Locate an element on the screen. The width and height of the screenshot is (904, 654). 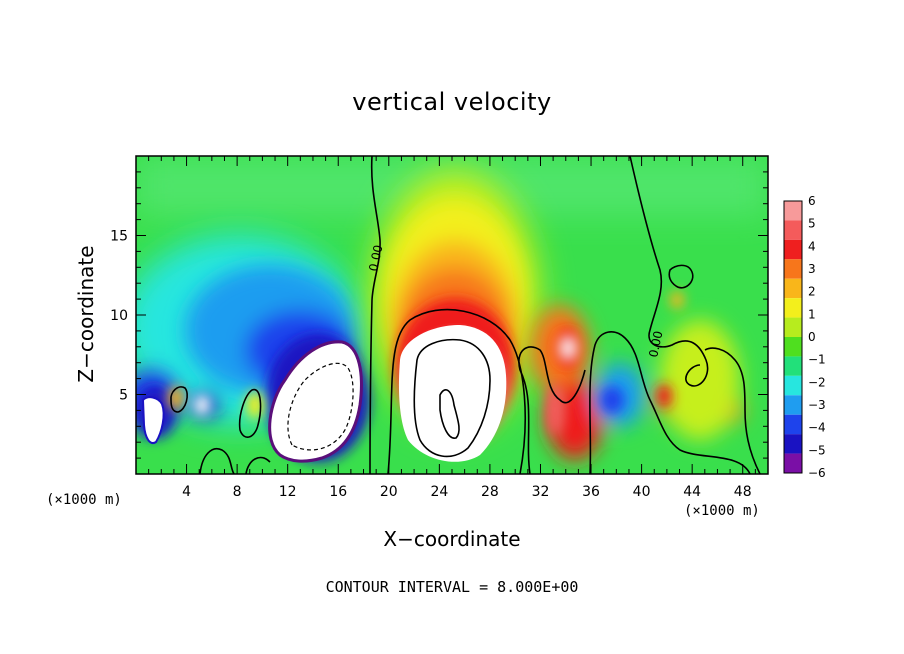
x-tick-label: 48 is located at coordinates (743, 492).